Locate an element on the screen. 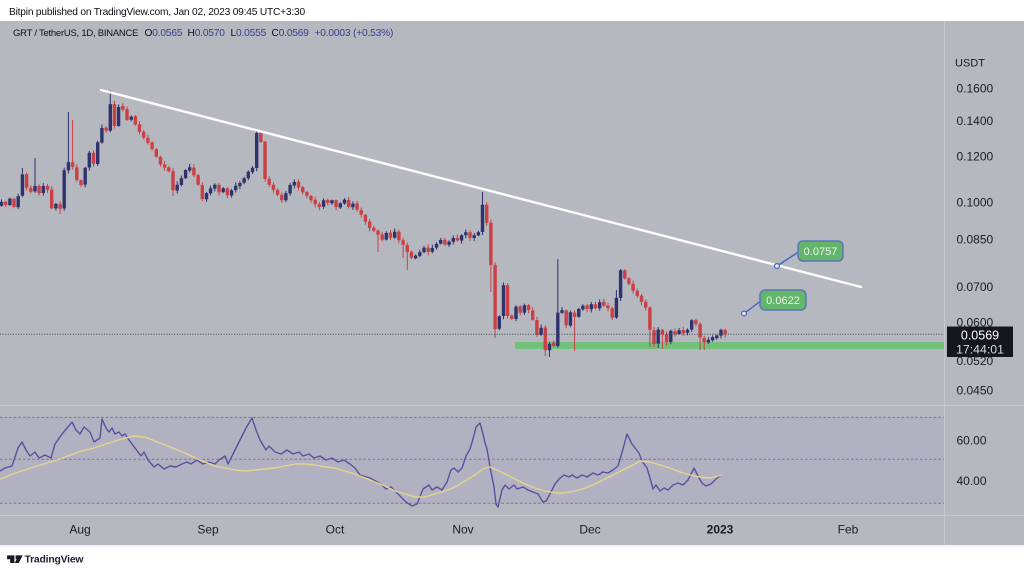  svg-text: 2023 is located at coordinates (720, 530).